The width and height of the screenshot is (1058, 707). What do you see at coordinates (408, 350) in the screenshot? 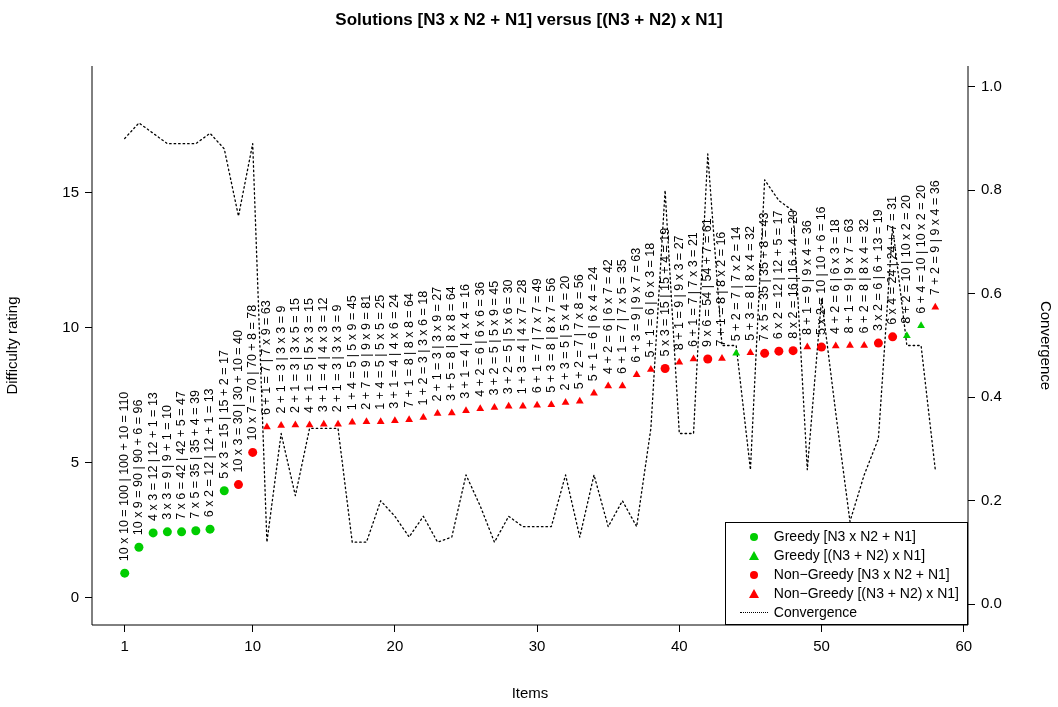
I see `annotation: 7 + 1 = 8 | 8 x 8 = 64` at bounding box center [408, 350].